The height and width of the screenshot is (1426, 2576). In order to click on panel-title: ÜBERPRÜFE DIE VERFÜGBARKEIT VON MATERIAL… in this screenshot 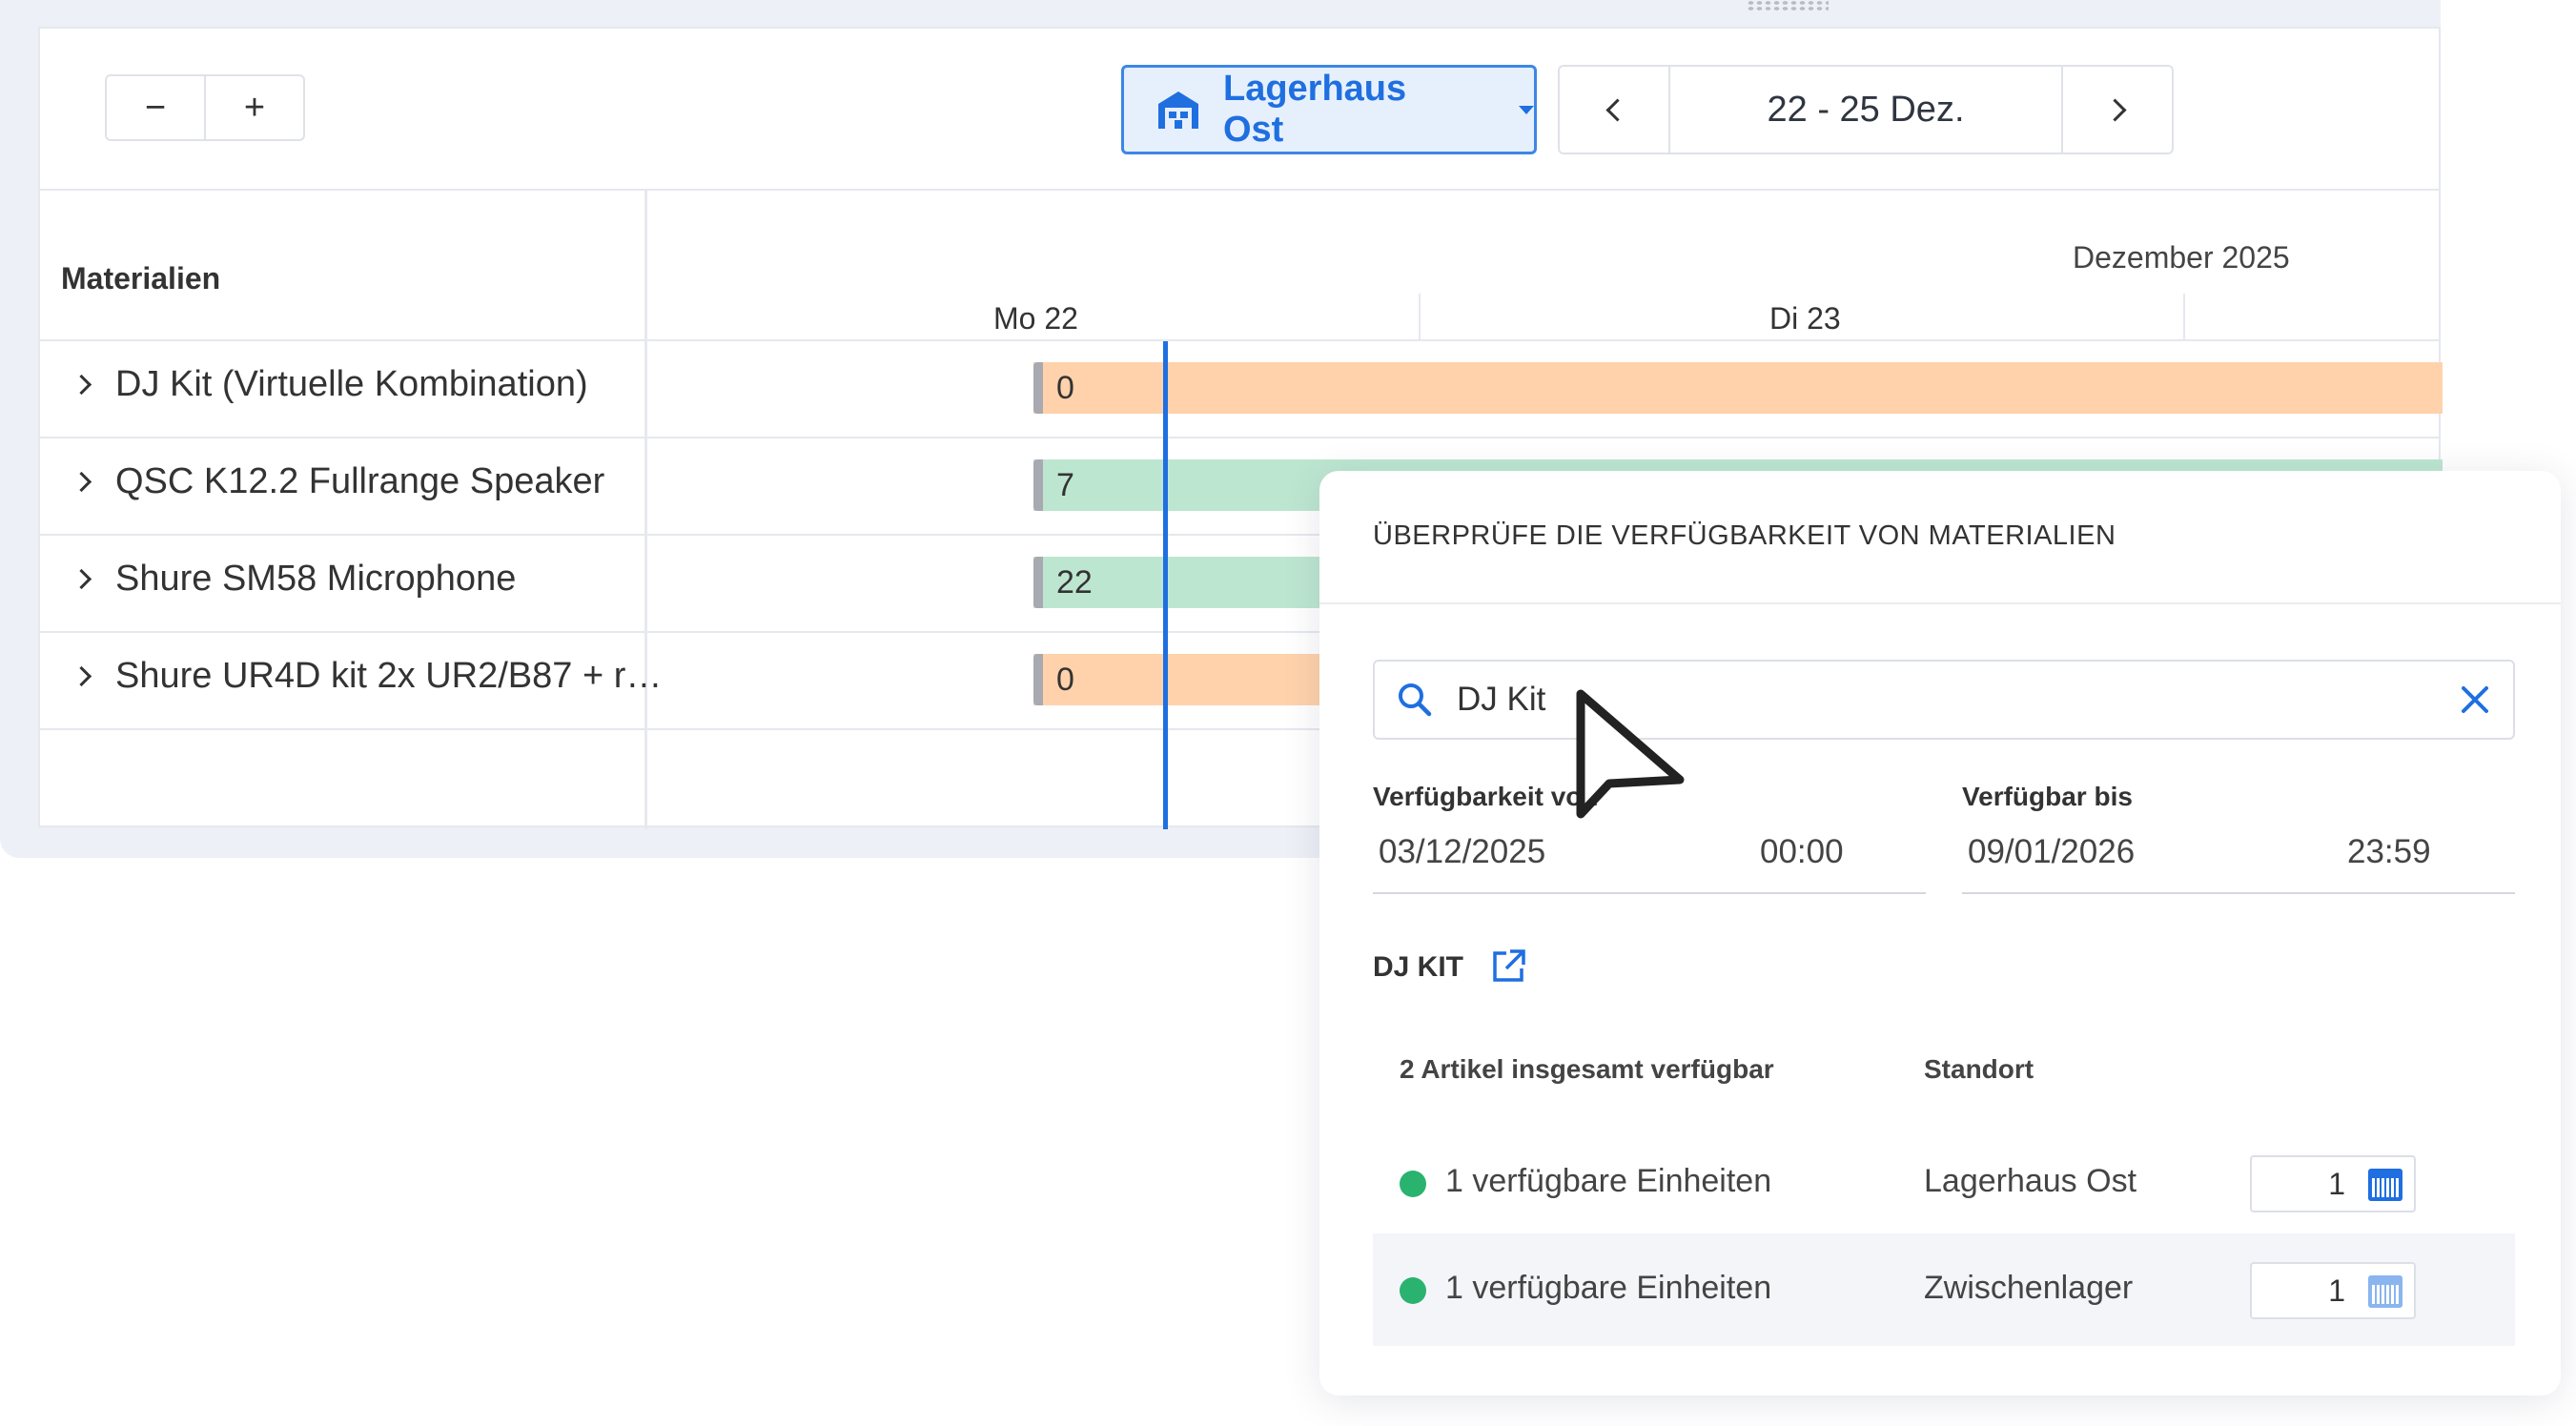, I will do `click(1744, 535)`.